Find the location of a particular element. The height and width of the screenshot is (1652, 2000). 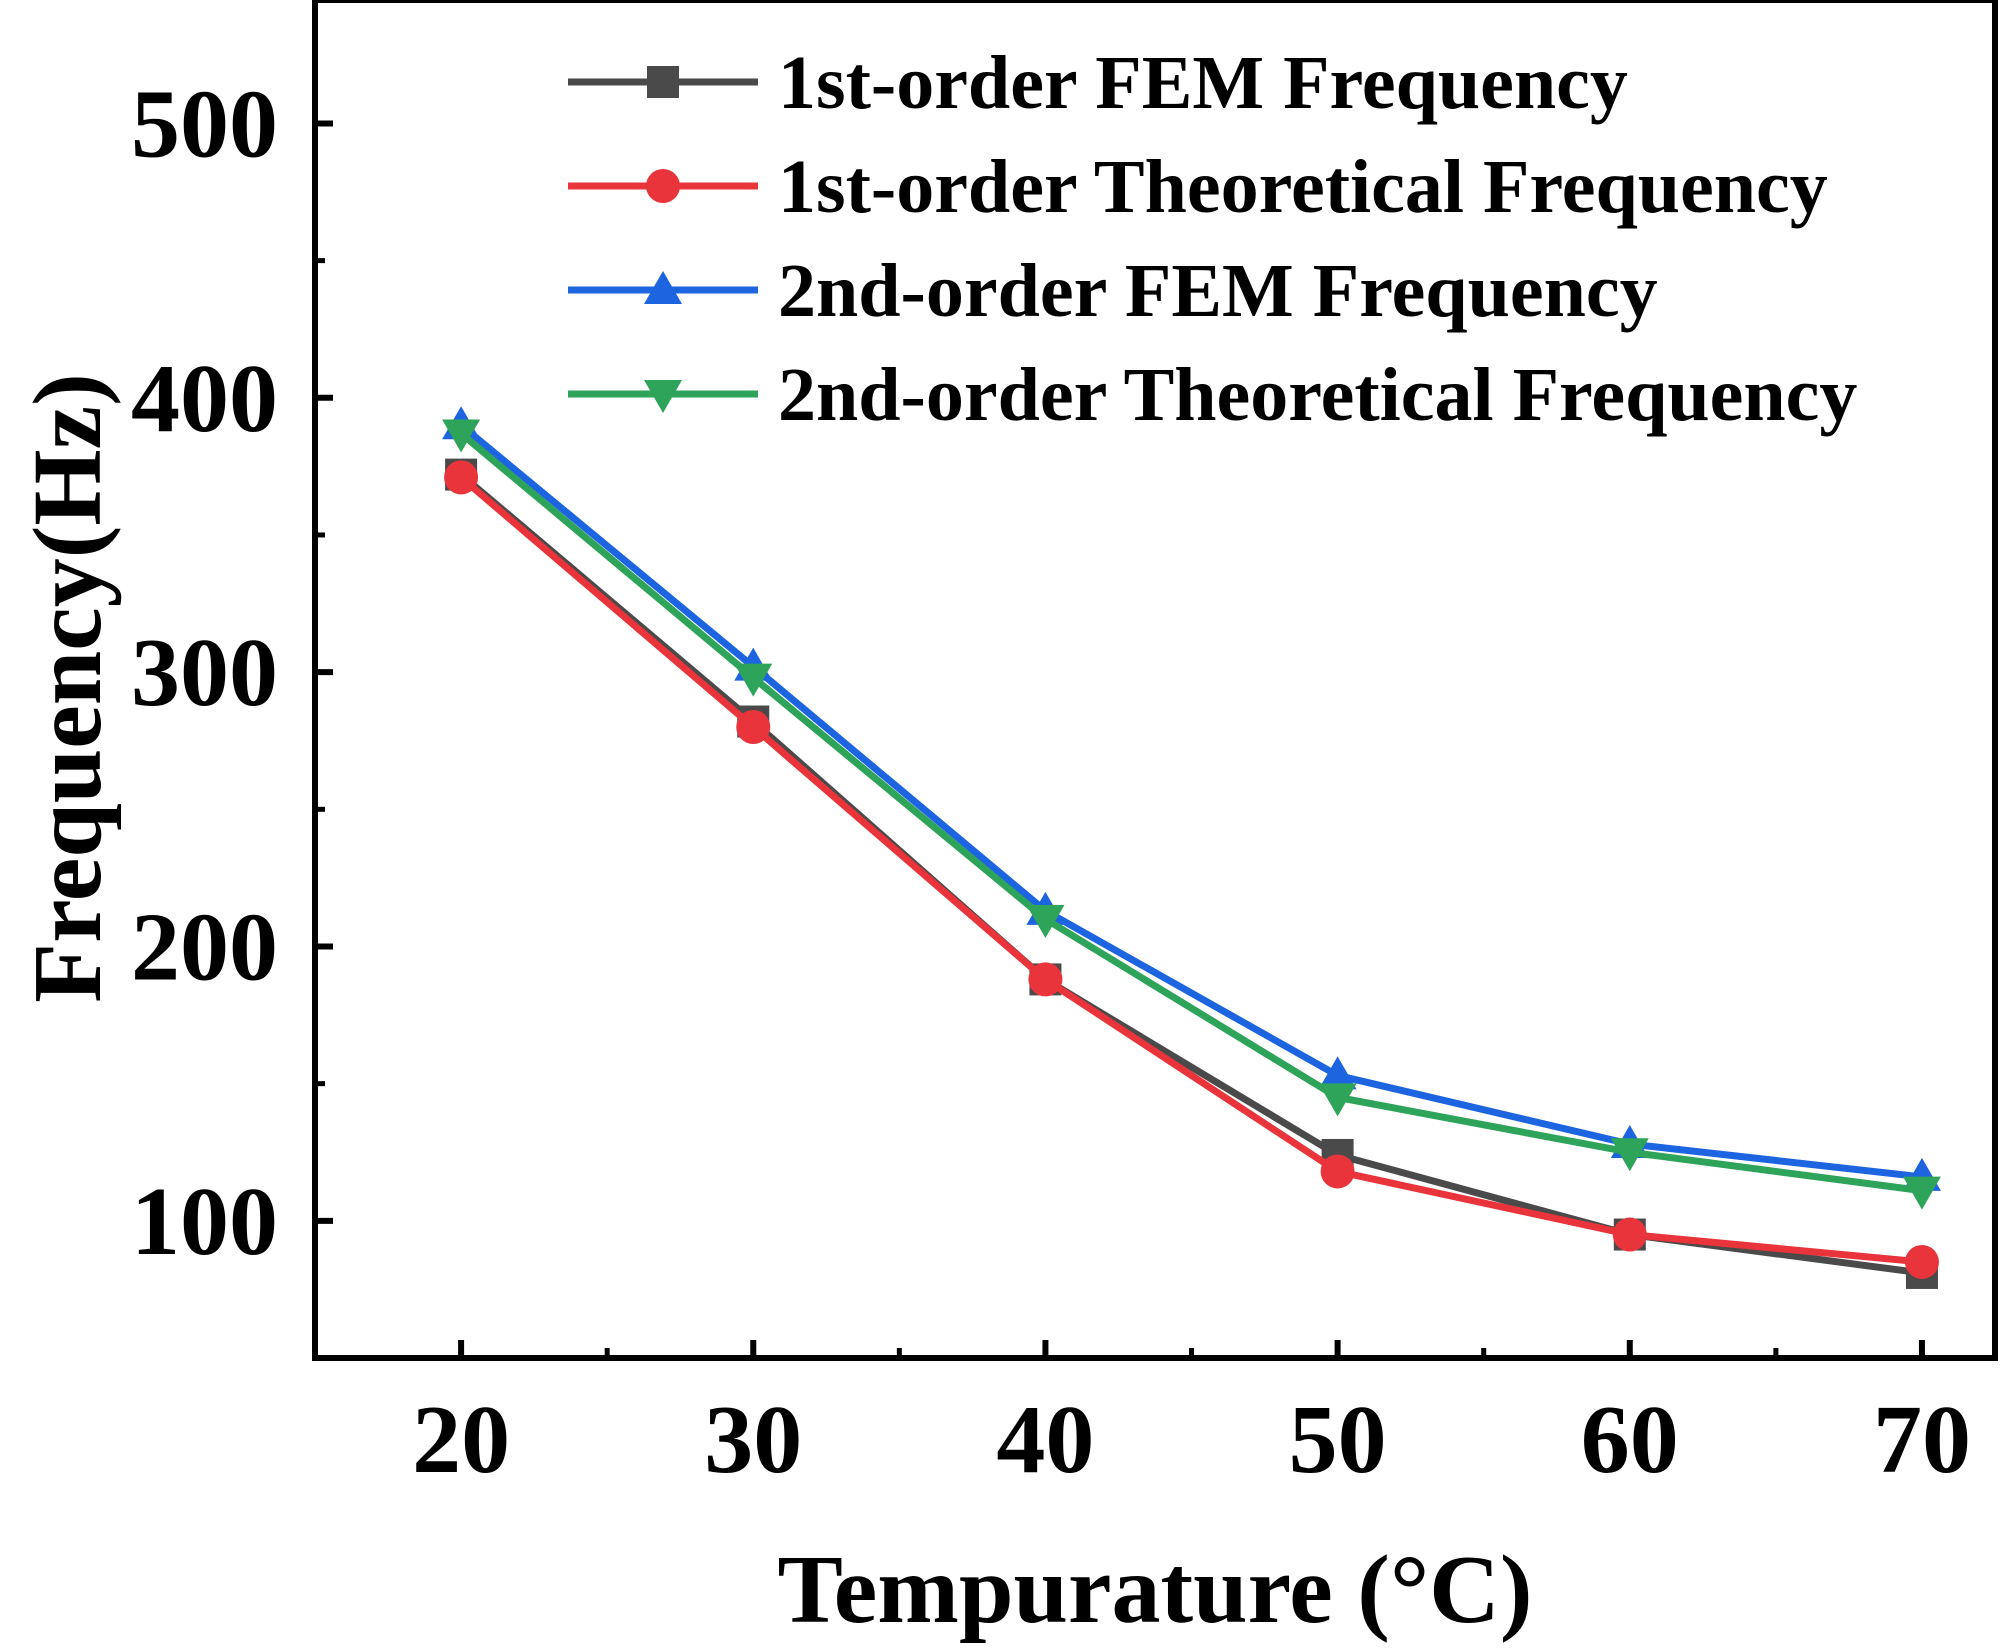

legend-item: 1st-order FEM Frequency is located at coordinates (1098, 83).